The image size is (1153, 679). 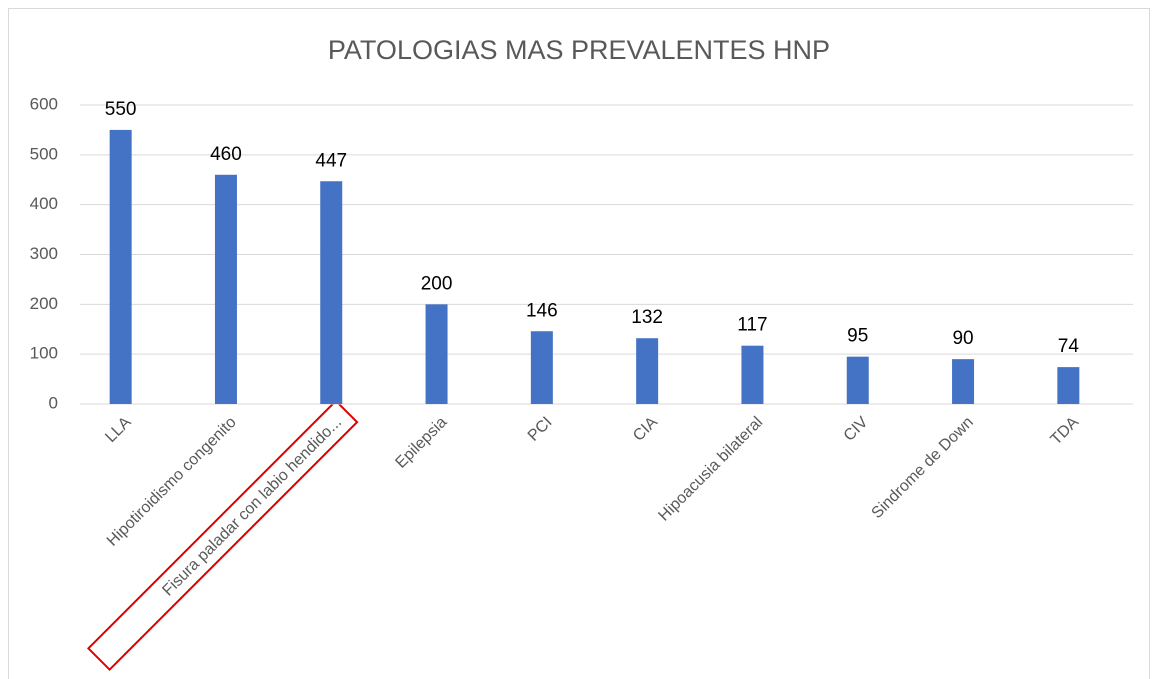 What do you see at coordinates (44, 253) in the screenshot?
I see `y-tick-label: 300` at bounding box center [44, 253].